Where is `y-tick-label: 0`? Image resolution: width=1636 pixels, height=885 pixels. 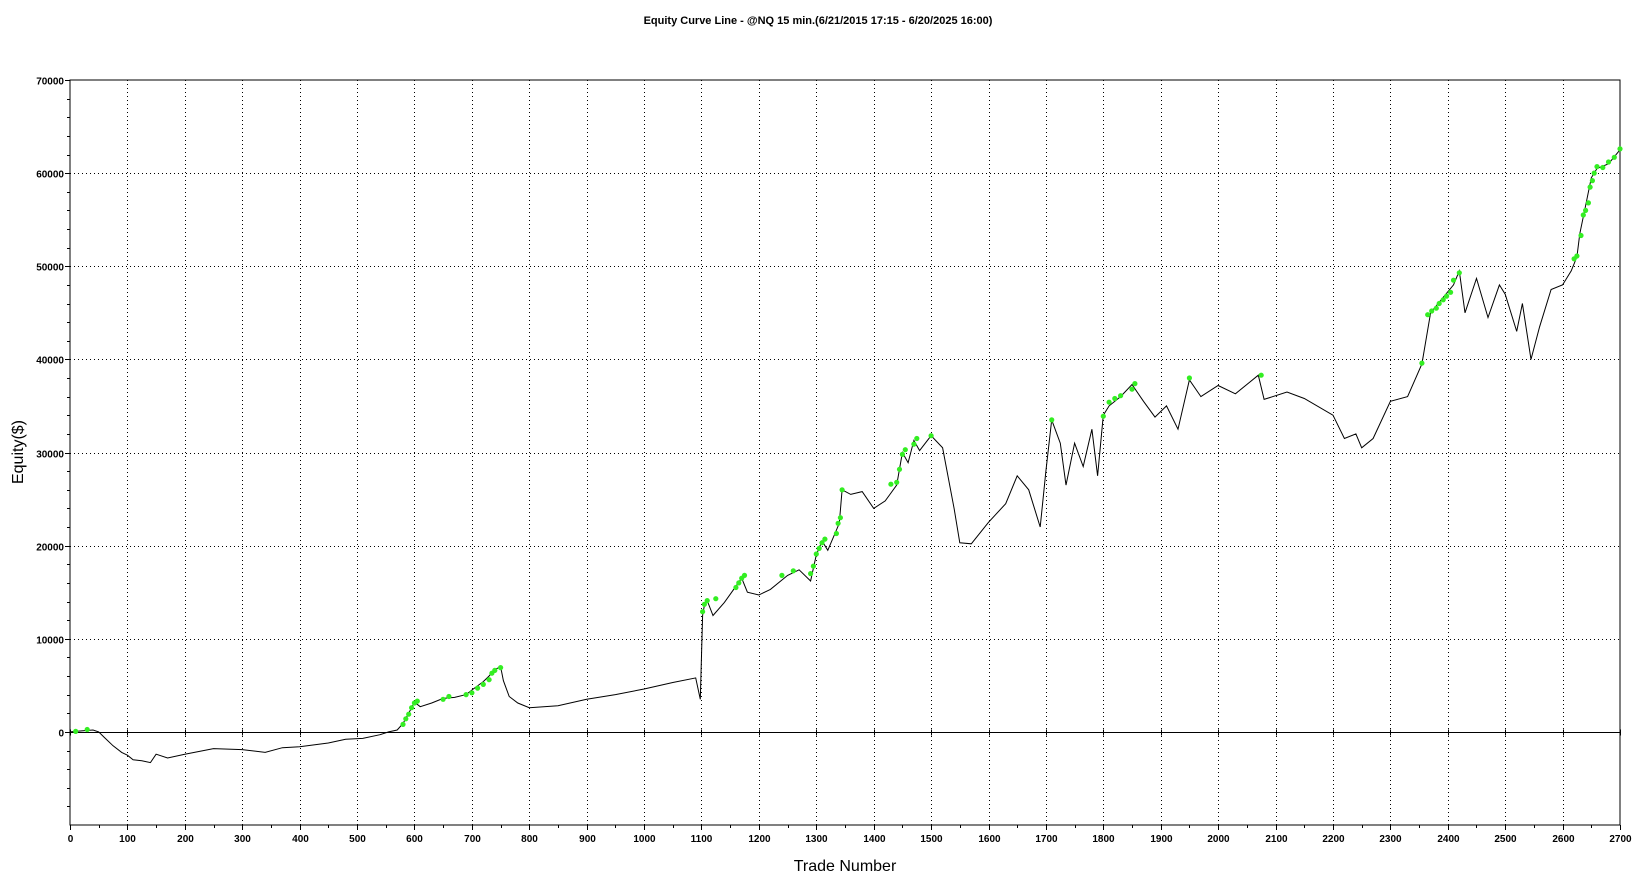
y-tick-label: 0 is located at coordinates (61, 734).